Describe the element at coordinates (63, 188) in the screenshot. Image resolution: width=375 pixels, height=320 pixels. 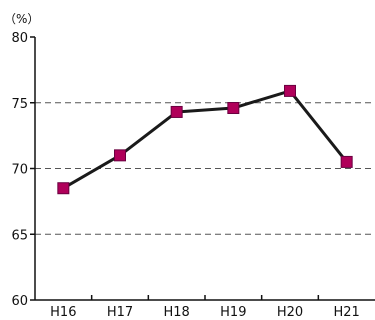
I see `data-point-H16` at that location.